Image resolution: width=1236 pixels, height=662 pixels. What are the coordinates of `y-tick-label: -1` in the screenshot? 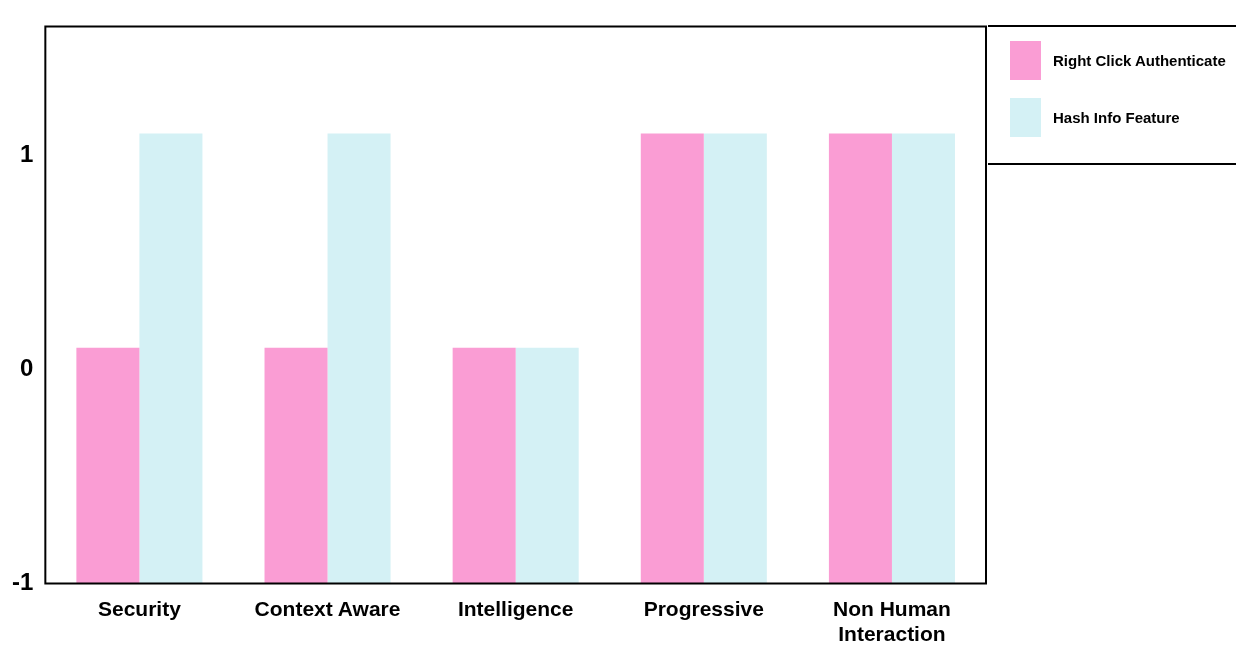 It's located at (23, 582).